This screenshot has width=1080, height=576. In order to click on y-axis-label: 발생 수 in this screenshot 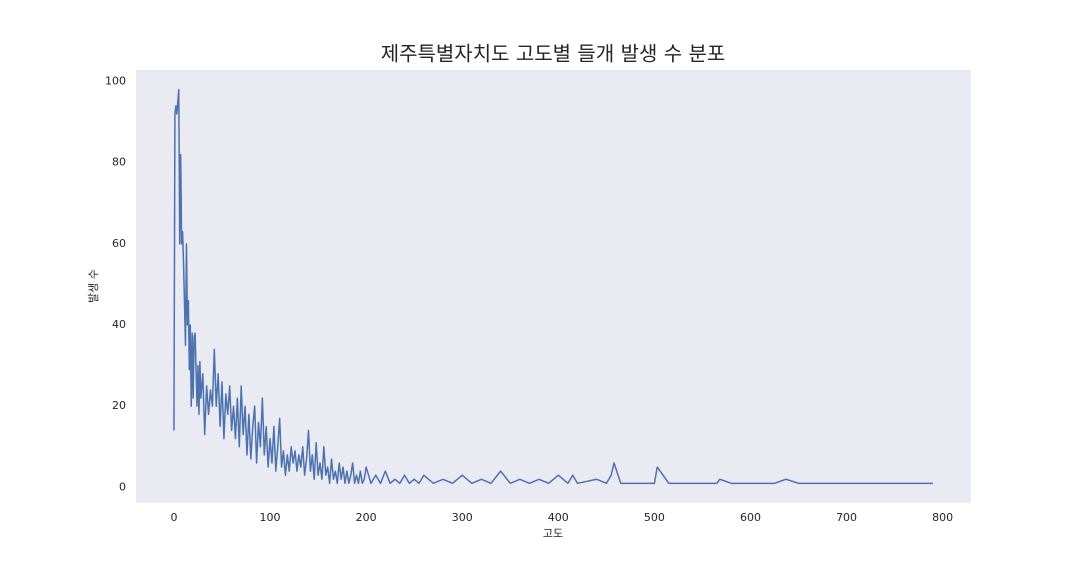, I will do `click(93, 286)`.